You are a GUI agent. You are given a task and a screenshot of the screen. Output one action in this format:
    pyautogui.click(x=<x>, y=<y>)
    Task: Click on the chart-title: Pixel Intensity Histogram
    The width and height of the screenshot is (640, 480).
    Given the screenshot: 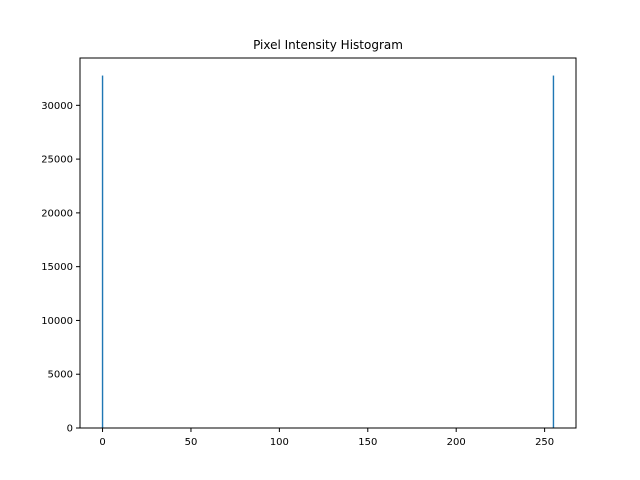 What is the action you would take?
    pyautogui.click(x=328, y=45)
    